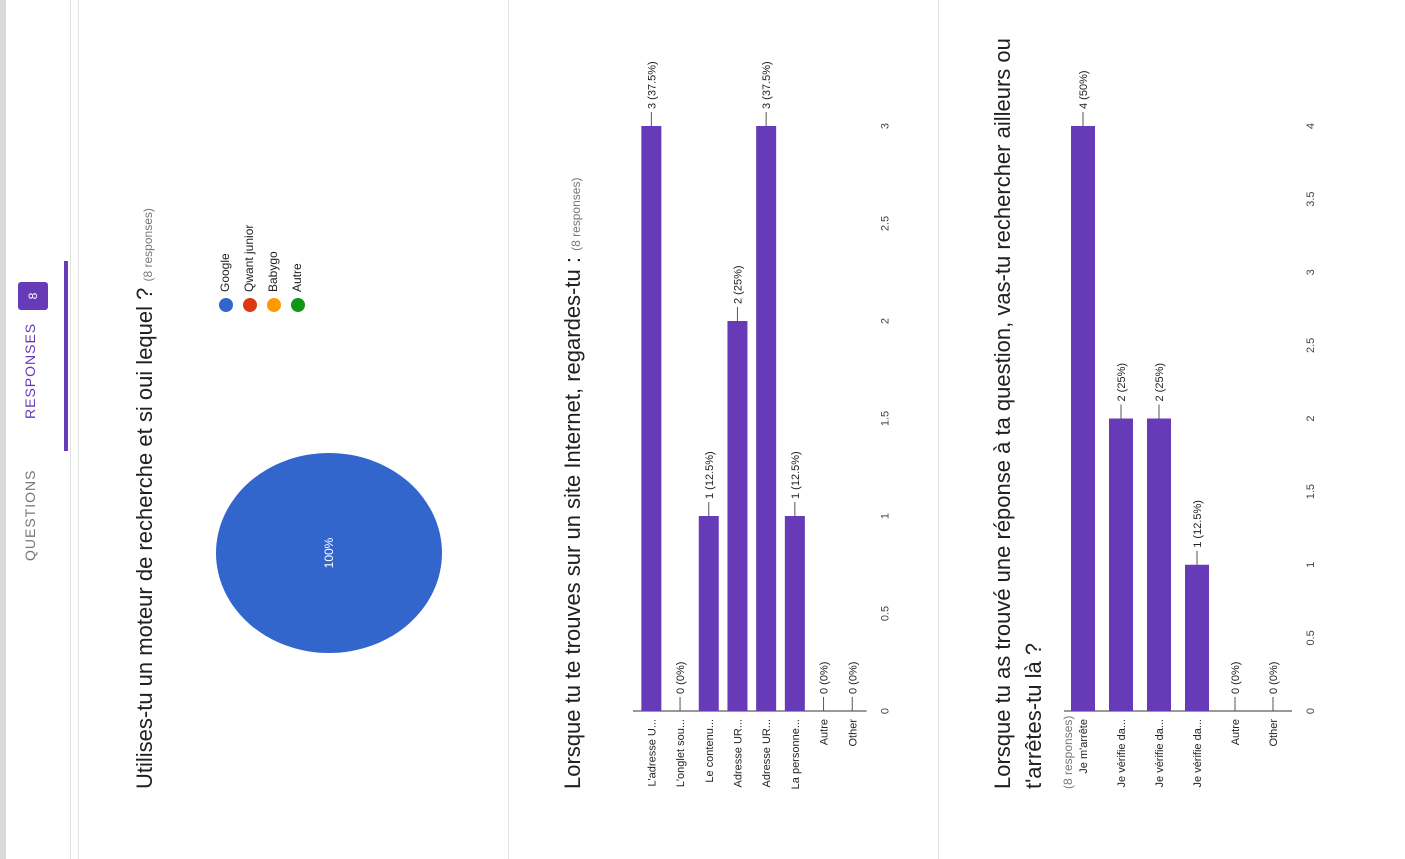 The width and height of the screenshot is (1405, 859). I want to click on active-tab-indicator, so click(66, 356).